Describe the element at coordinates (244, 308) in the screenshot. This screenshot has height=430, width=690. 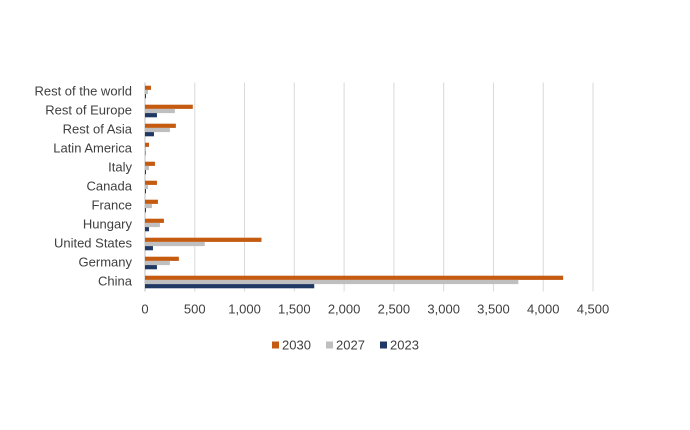
I see `x-tick-label: 1,000` at that location.